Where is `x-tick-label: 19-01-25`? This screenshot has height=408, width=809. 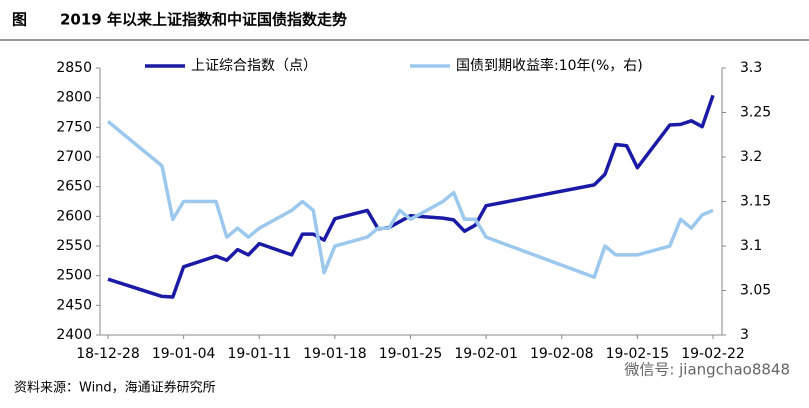
x-tick-label: 19-01-25 is located at coordinates (411, 354).